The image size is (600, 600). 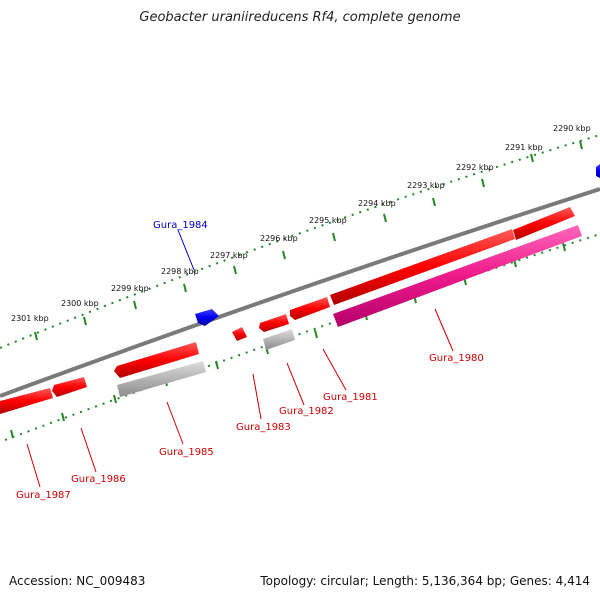 What do you see at coordinates (444, 330) in the screenshot?
I see `leader-gura-1980` at bounding box center [444, 330].